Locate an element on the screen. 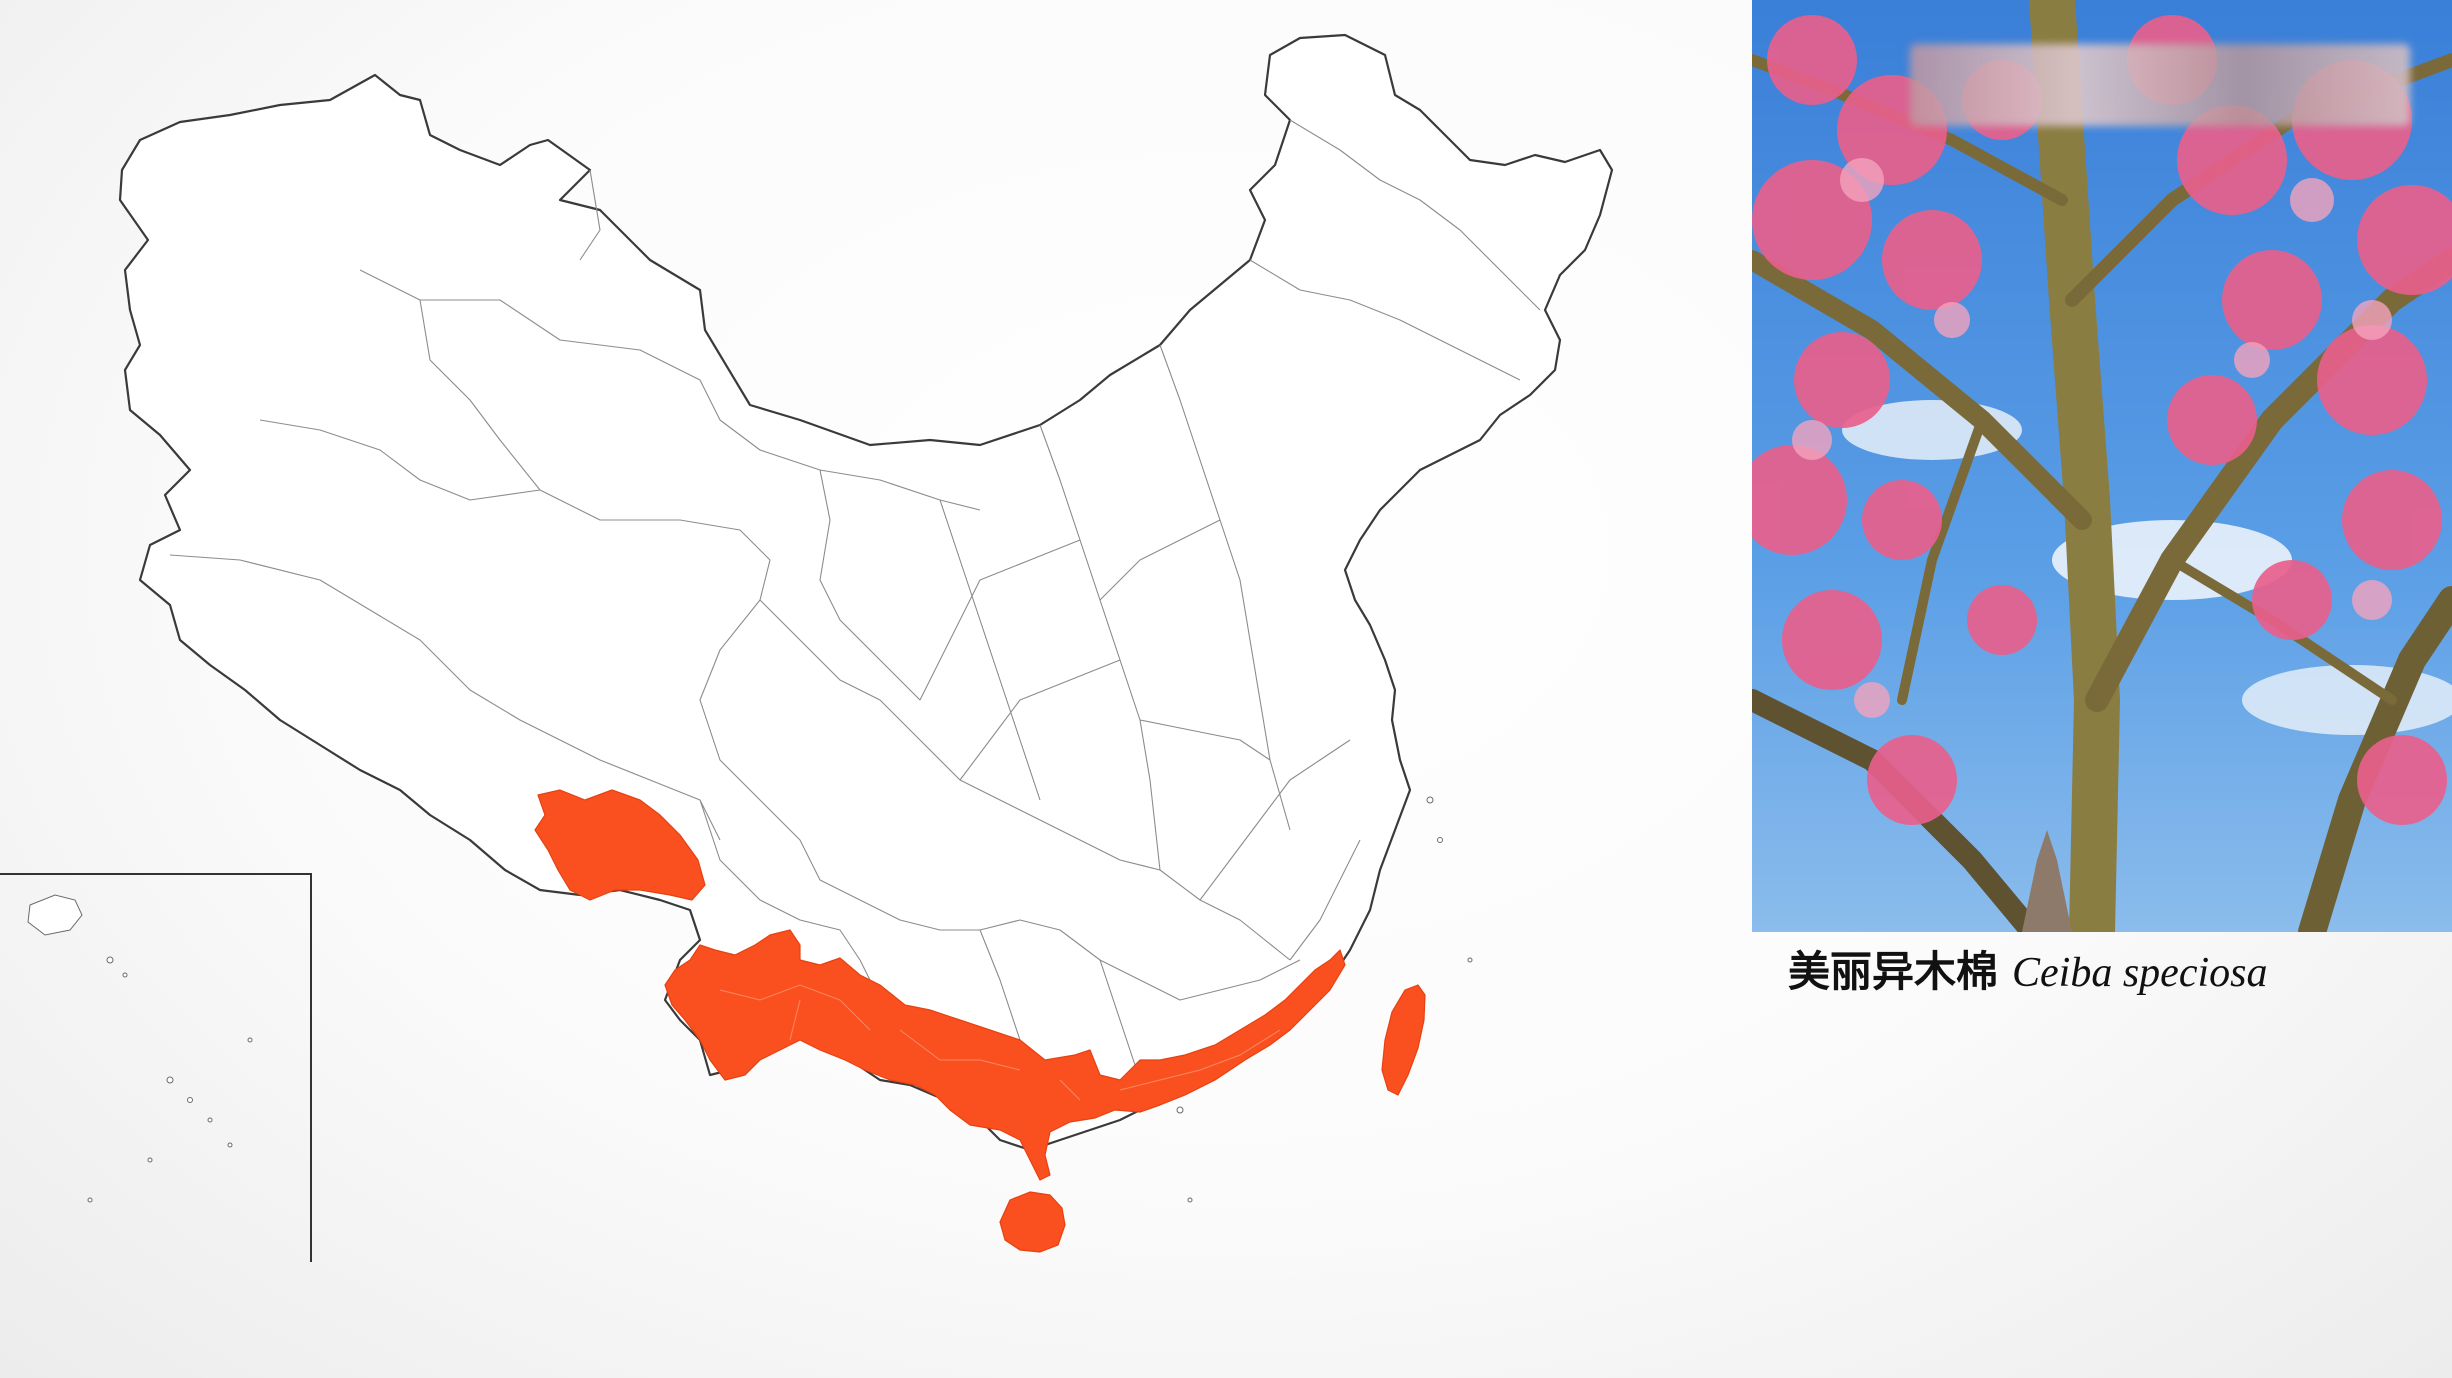 The height and width of the screenshot is (1378, 2452). species-caption: 美丽异木棉 Ceiba speciosa is located at coordinates (2118, 968).